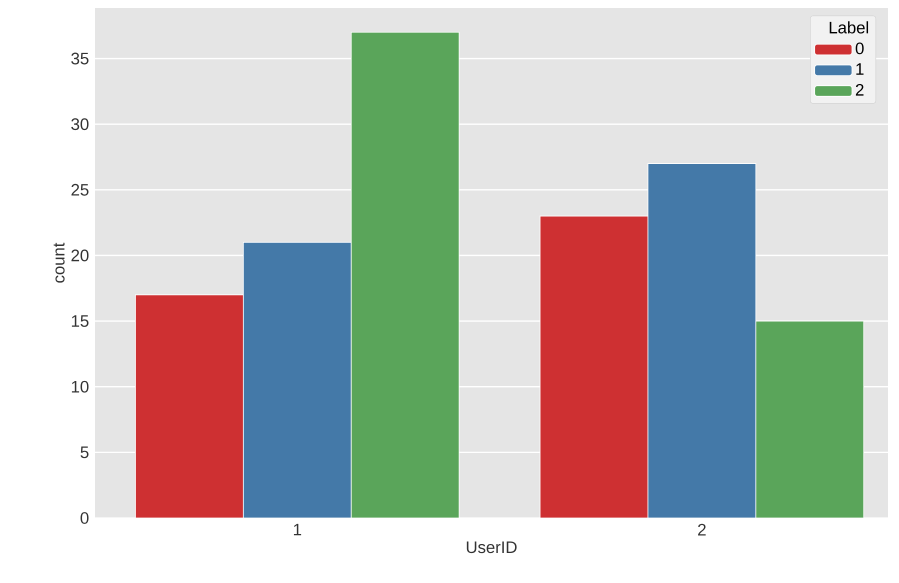 The width and height of the screenshot is (899, 583). Describe the element at coordinates (860, 48) in the screenshot. I see `legend-label: 0` at that location.